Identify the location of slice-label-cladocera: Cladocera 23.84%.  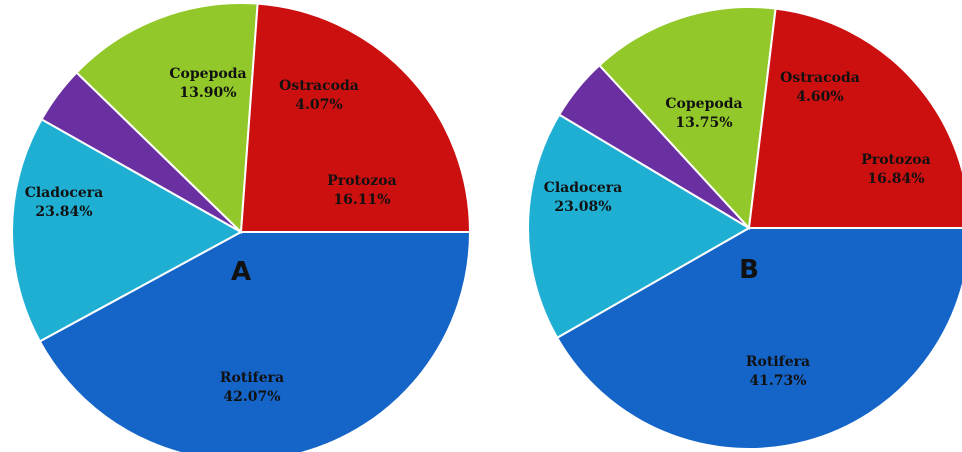
(64, 202).